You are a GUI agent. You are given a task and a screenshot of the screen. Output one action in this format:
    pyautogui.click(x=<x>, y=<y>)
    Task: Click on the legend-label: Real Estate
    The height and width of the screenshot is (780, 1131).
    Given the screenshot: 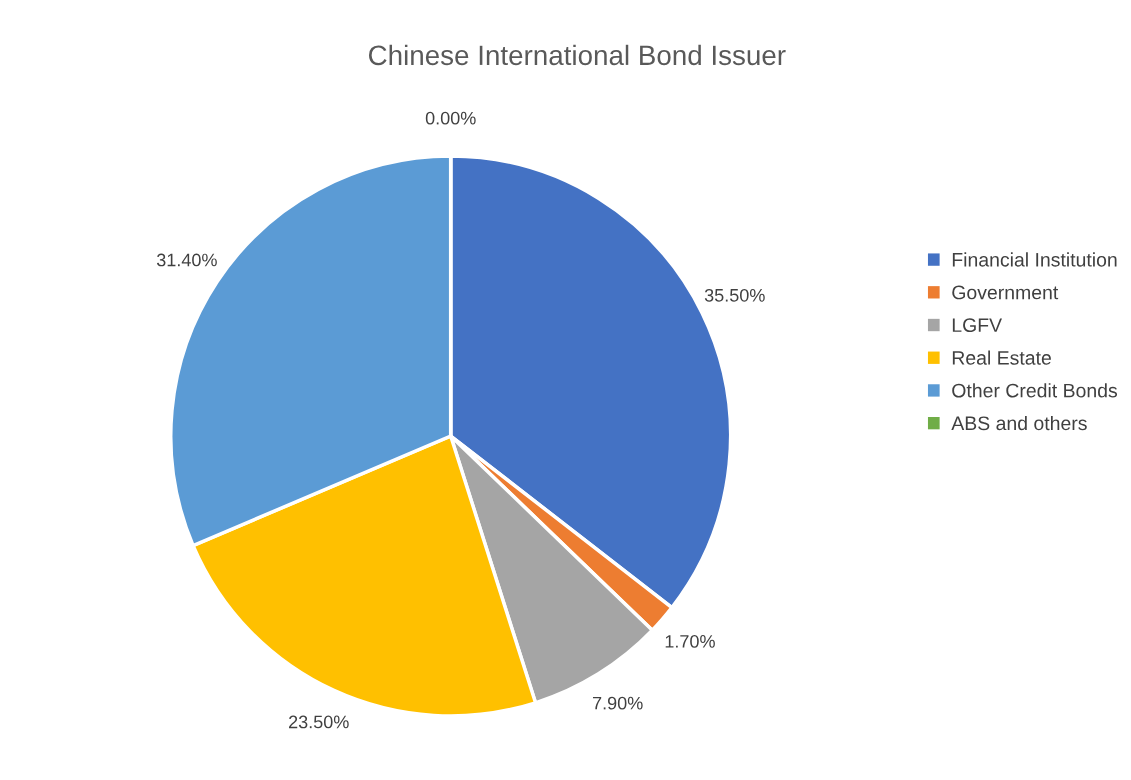 What is the action you would take?
    pyautogui.click(x=1001, y=357)
    